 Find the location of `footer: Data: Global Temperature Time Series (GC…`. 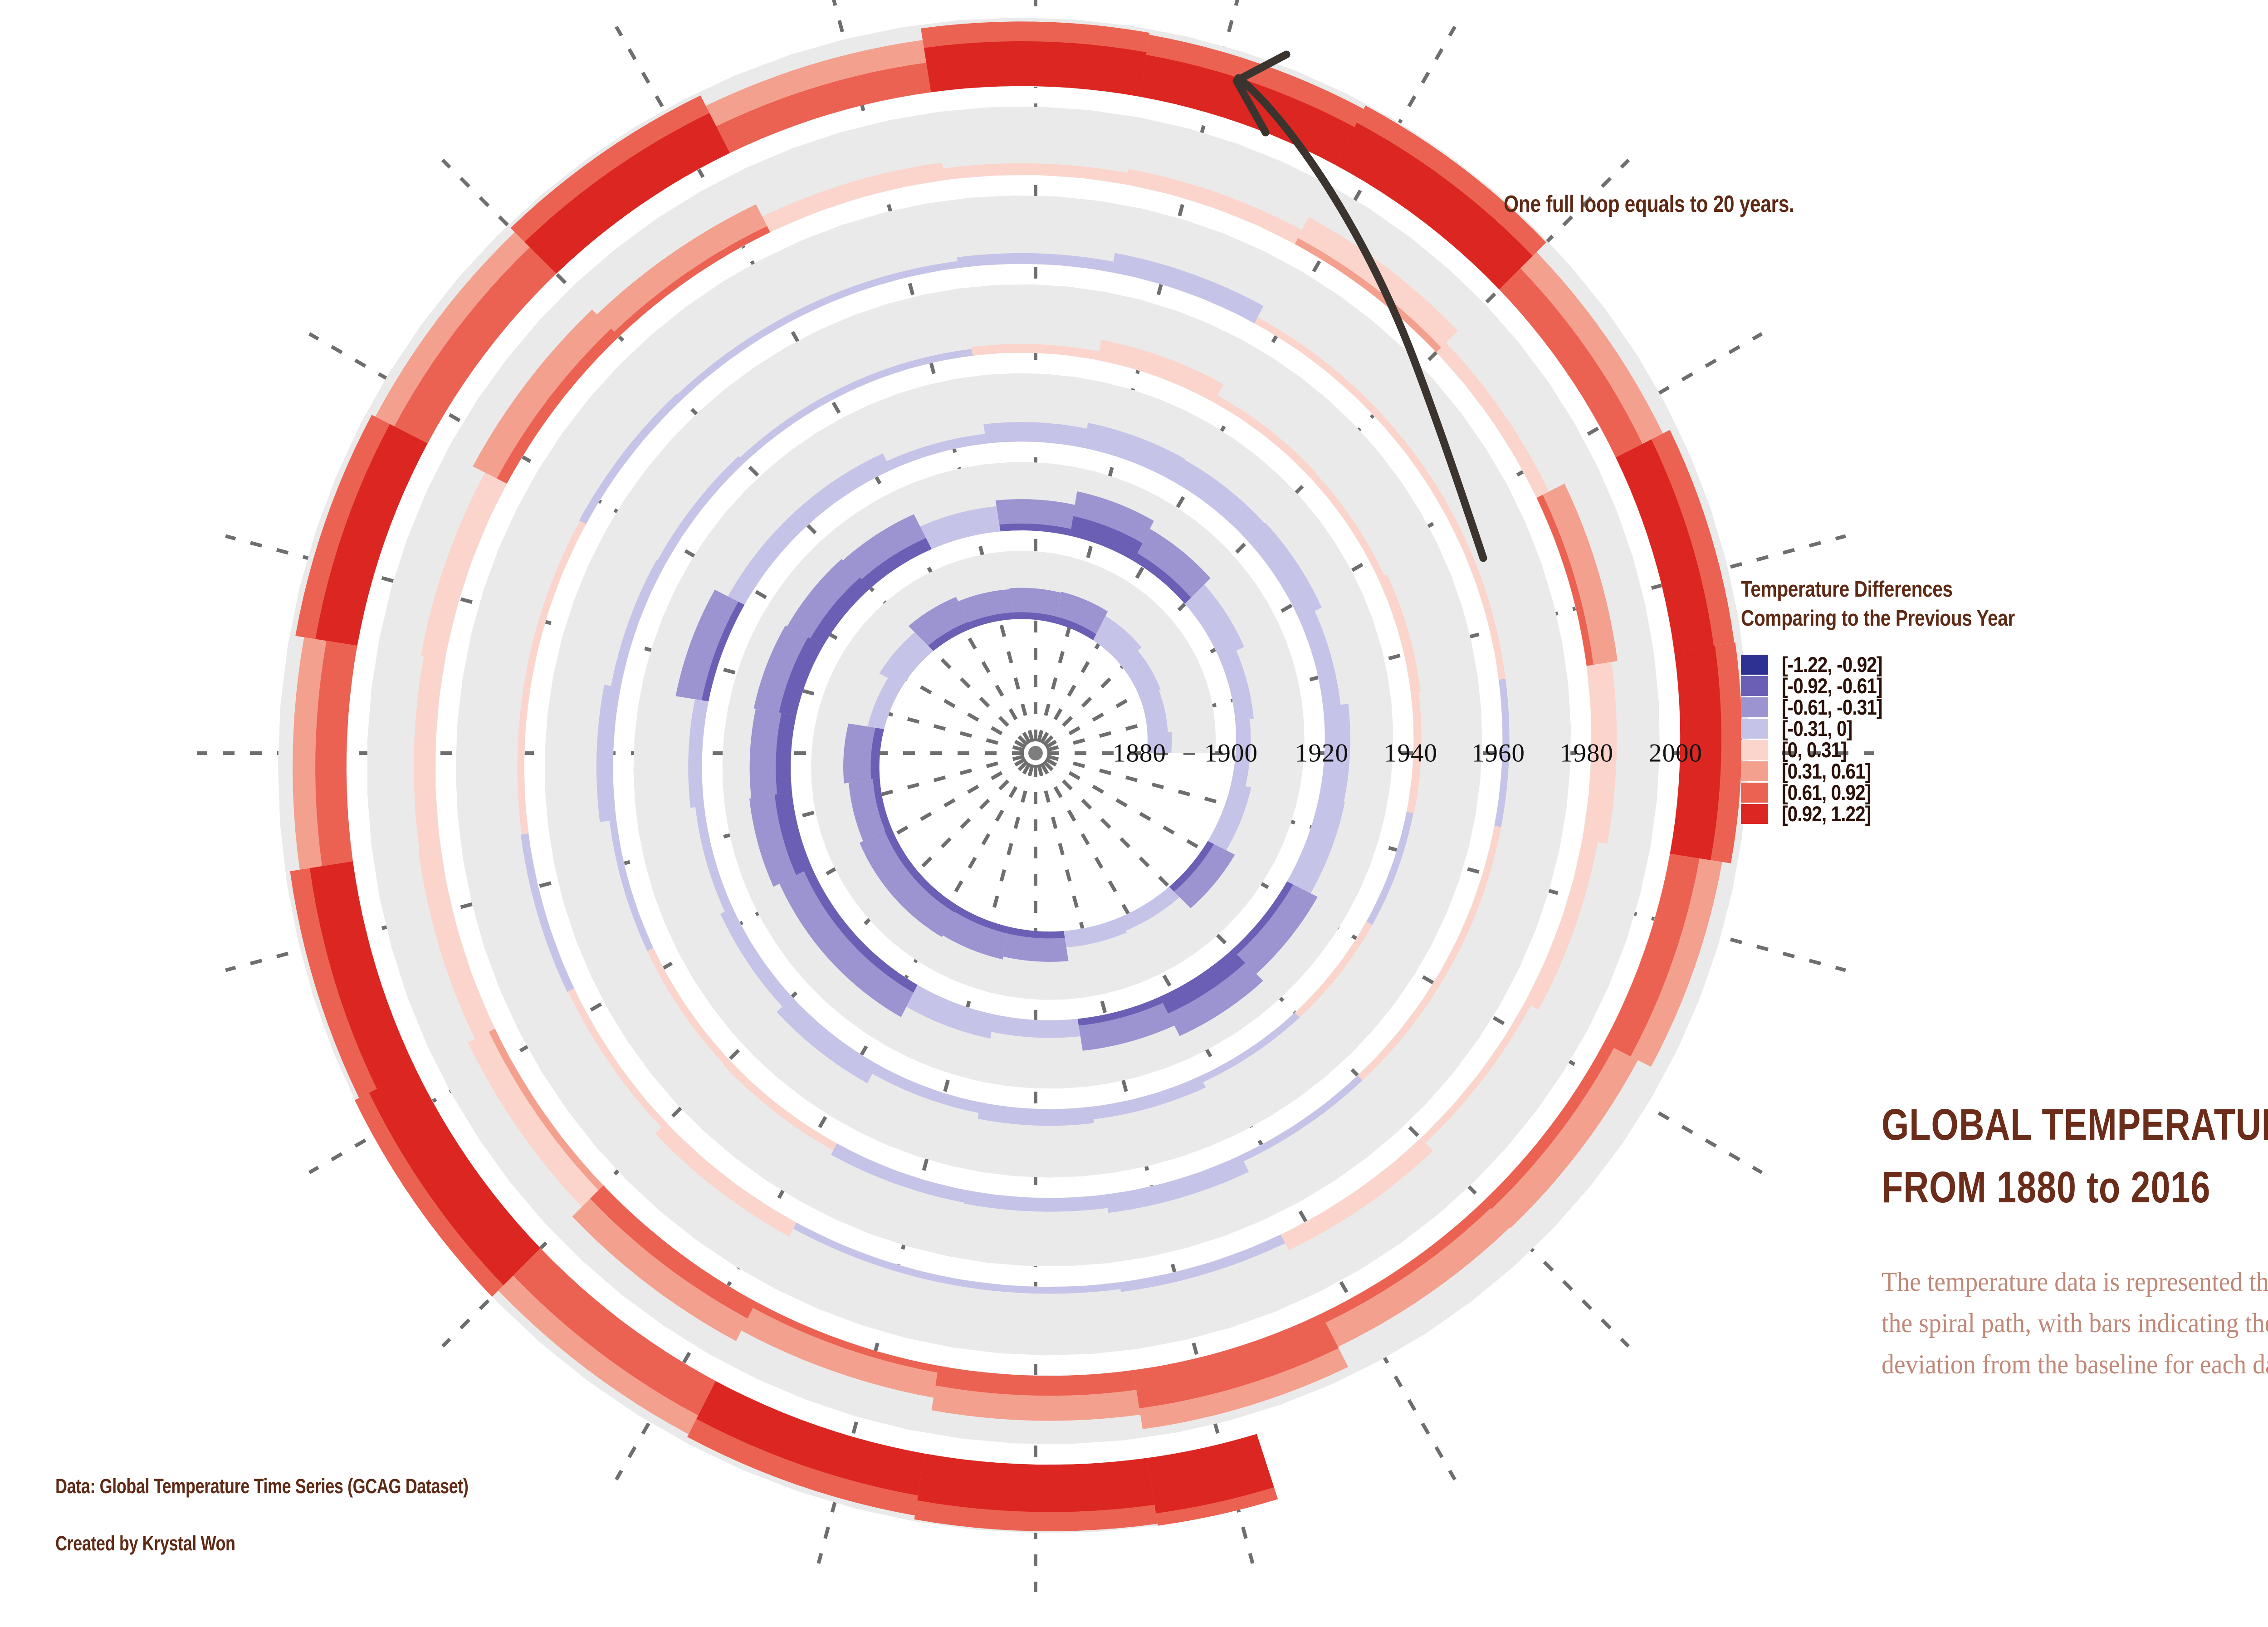

footer: Data: Global Temperature Time Series (GC… is located at coordinates (262, 1515).